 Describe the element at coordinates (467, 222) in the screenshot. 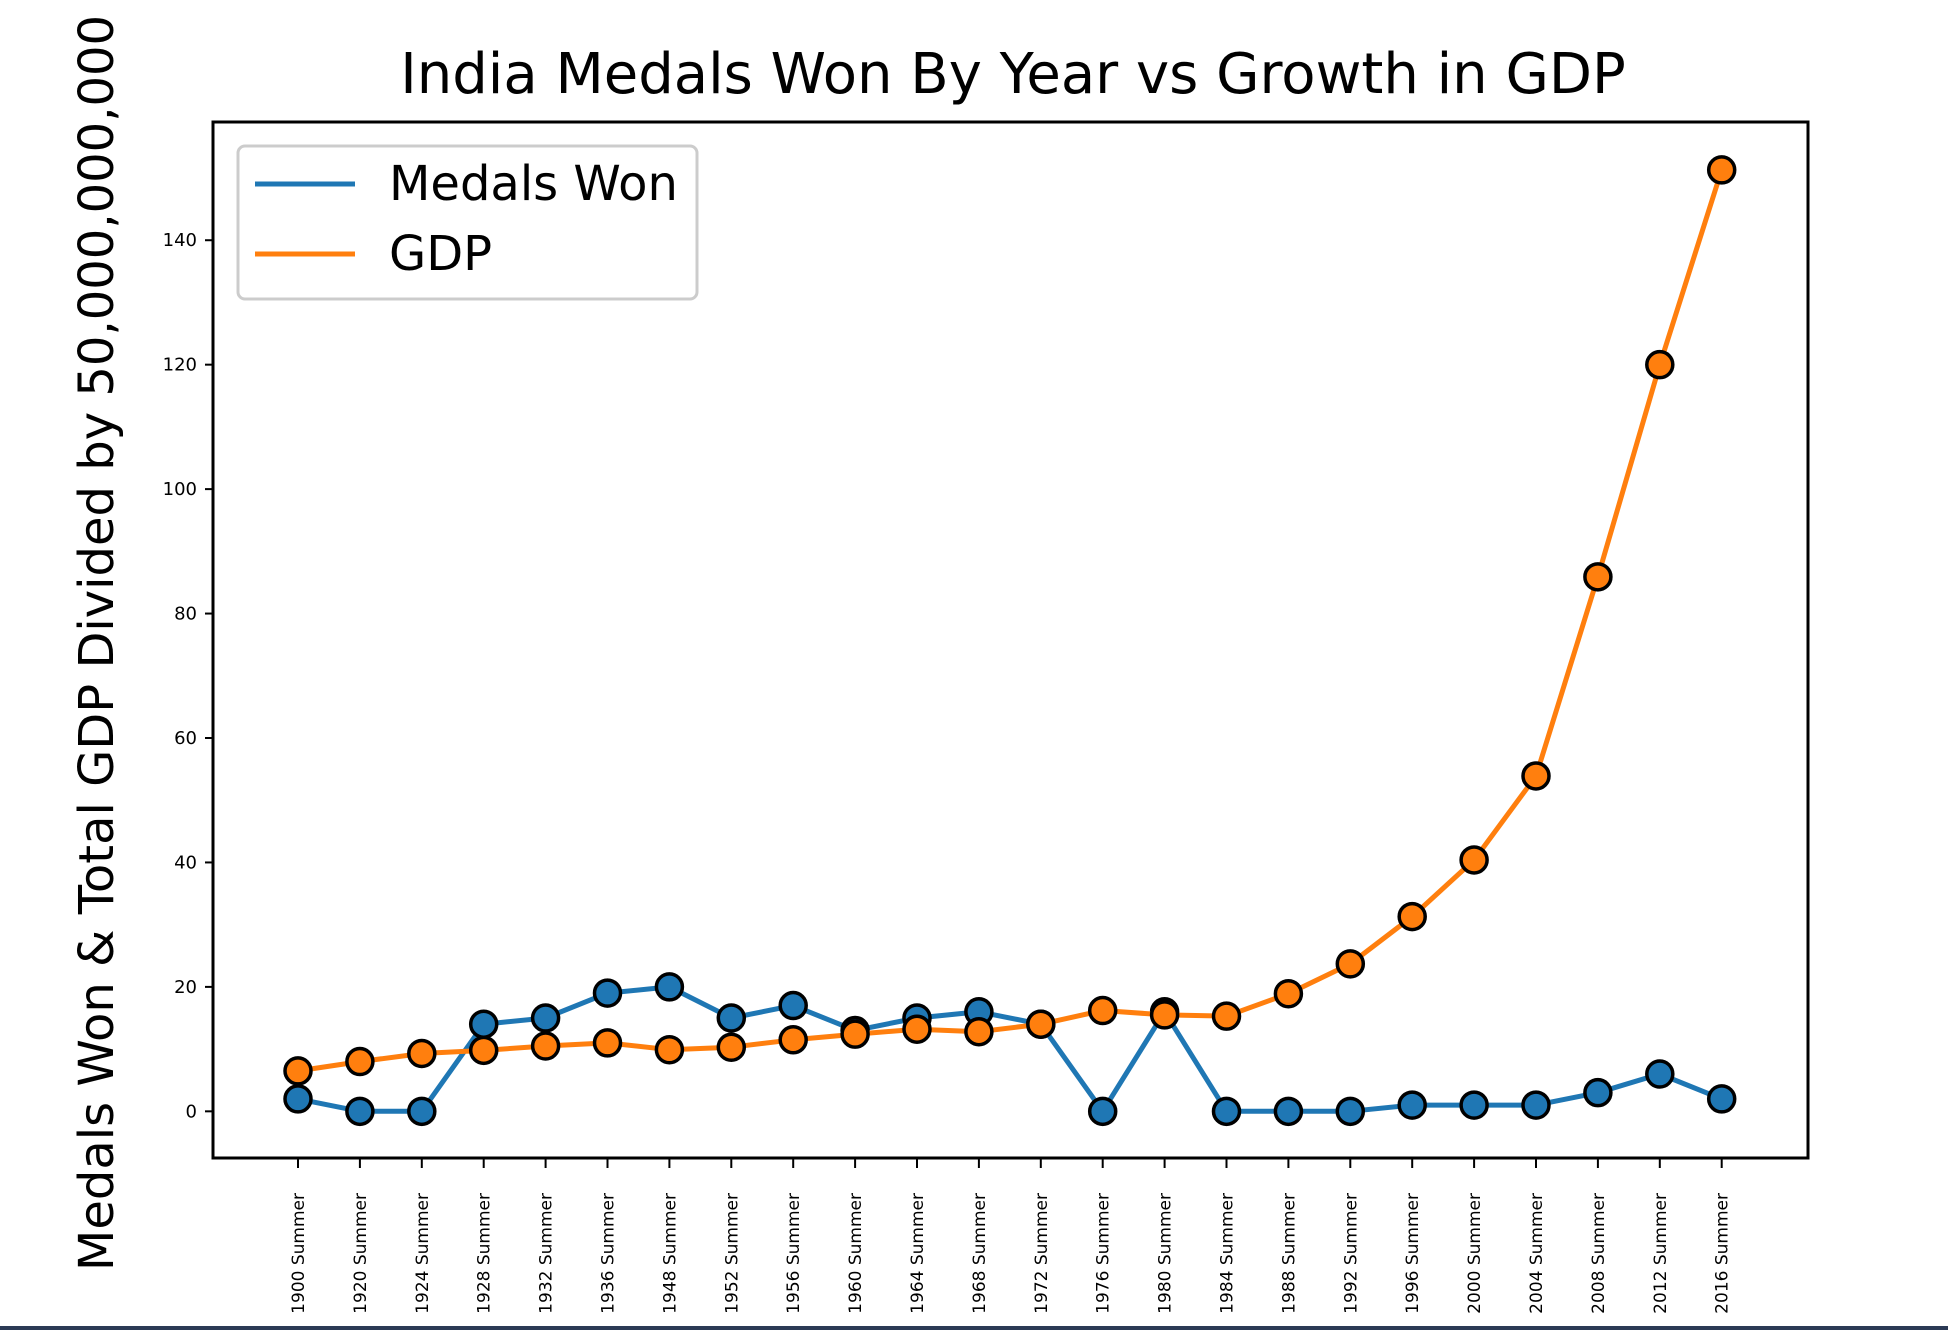

I see `legend: Medals Won GDP` at that location.